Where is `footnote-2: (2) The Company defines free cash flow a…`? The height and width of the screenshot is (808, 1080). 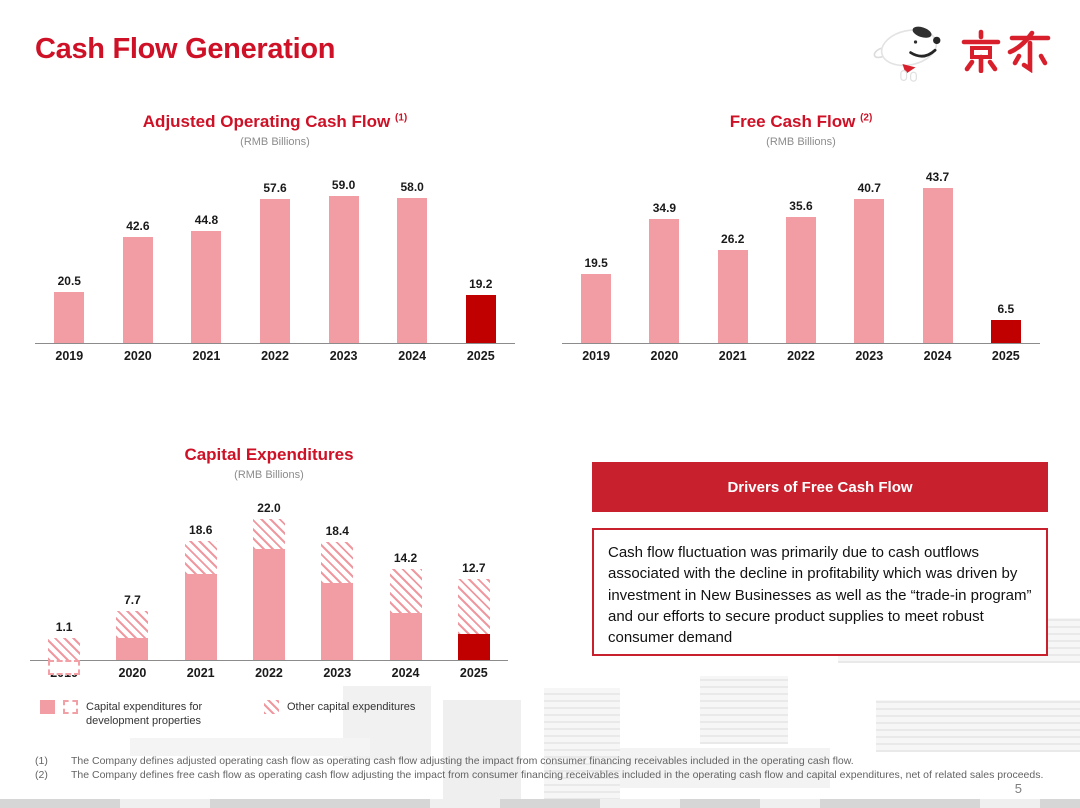 footnote-2: (2) The Company defines free cash flow a… is located at coordinates (540, 776).